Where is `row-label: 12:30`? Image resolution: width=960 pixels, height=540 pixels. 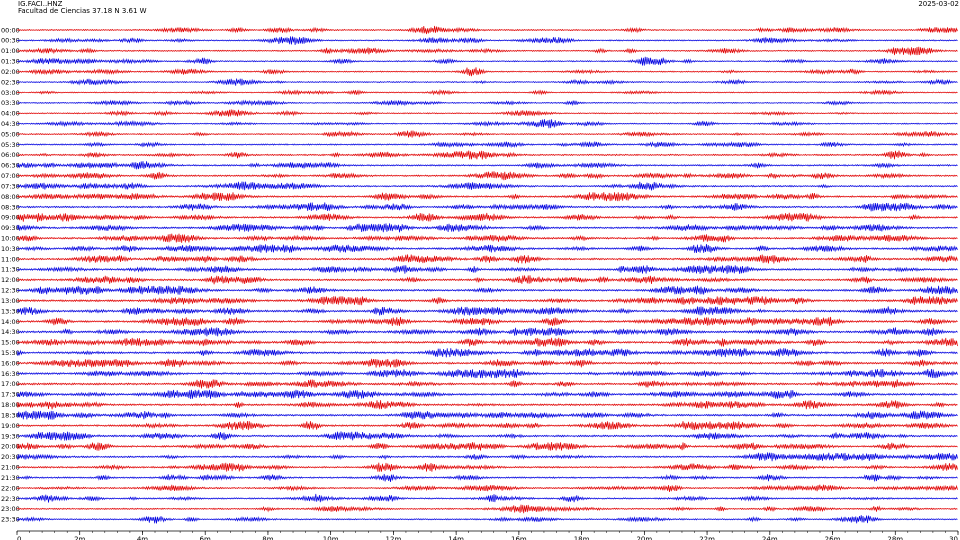 row-label: 12:30 is located at coordinates (10, 291).